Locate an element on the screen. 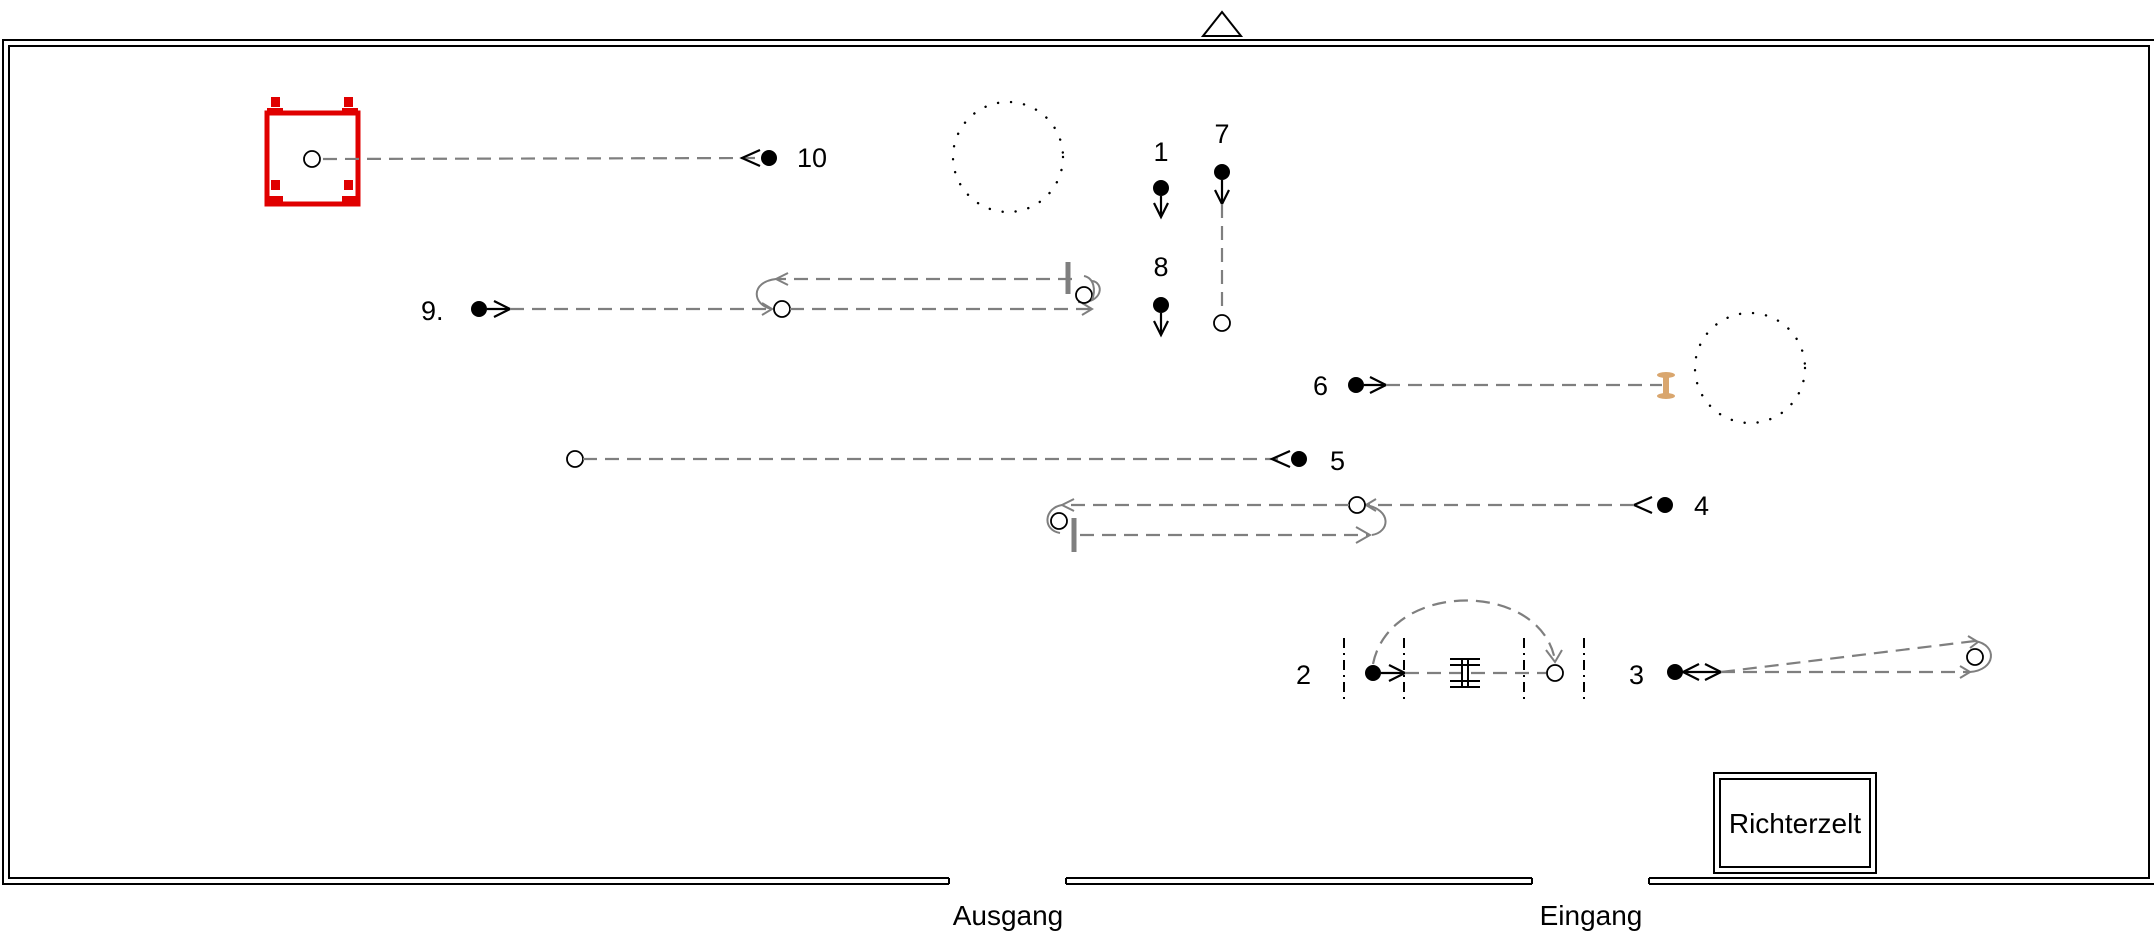 This screenshot has width=2154, height=935. station-4: 4 is located at coordinates (1377, 521).